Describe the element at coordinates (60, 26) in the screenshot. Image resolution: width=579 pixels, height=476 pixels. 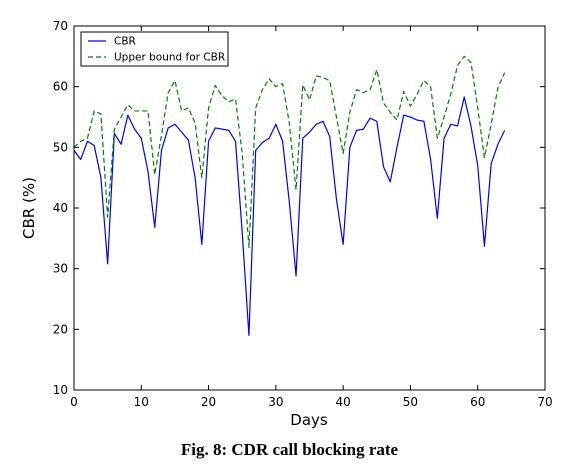
I see `y-tick-label: 70` at that location.